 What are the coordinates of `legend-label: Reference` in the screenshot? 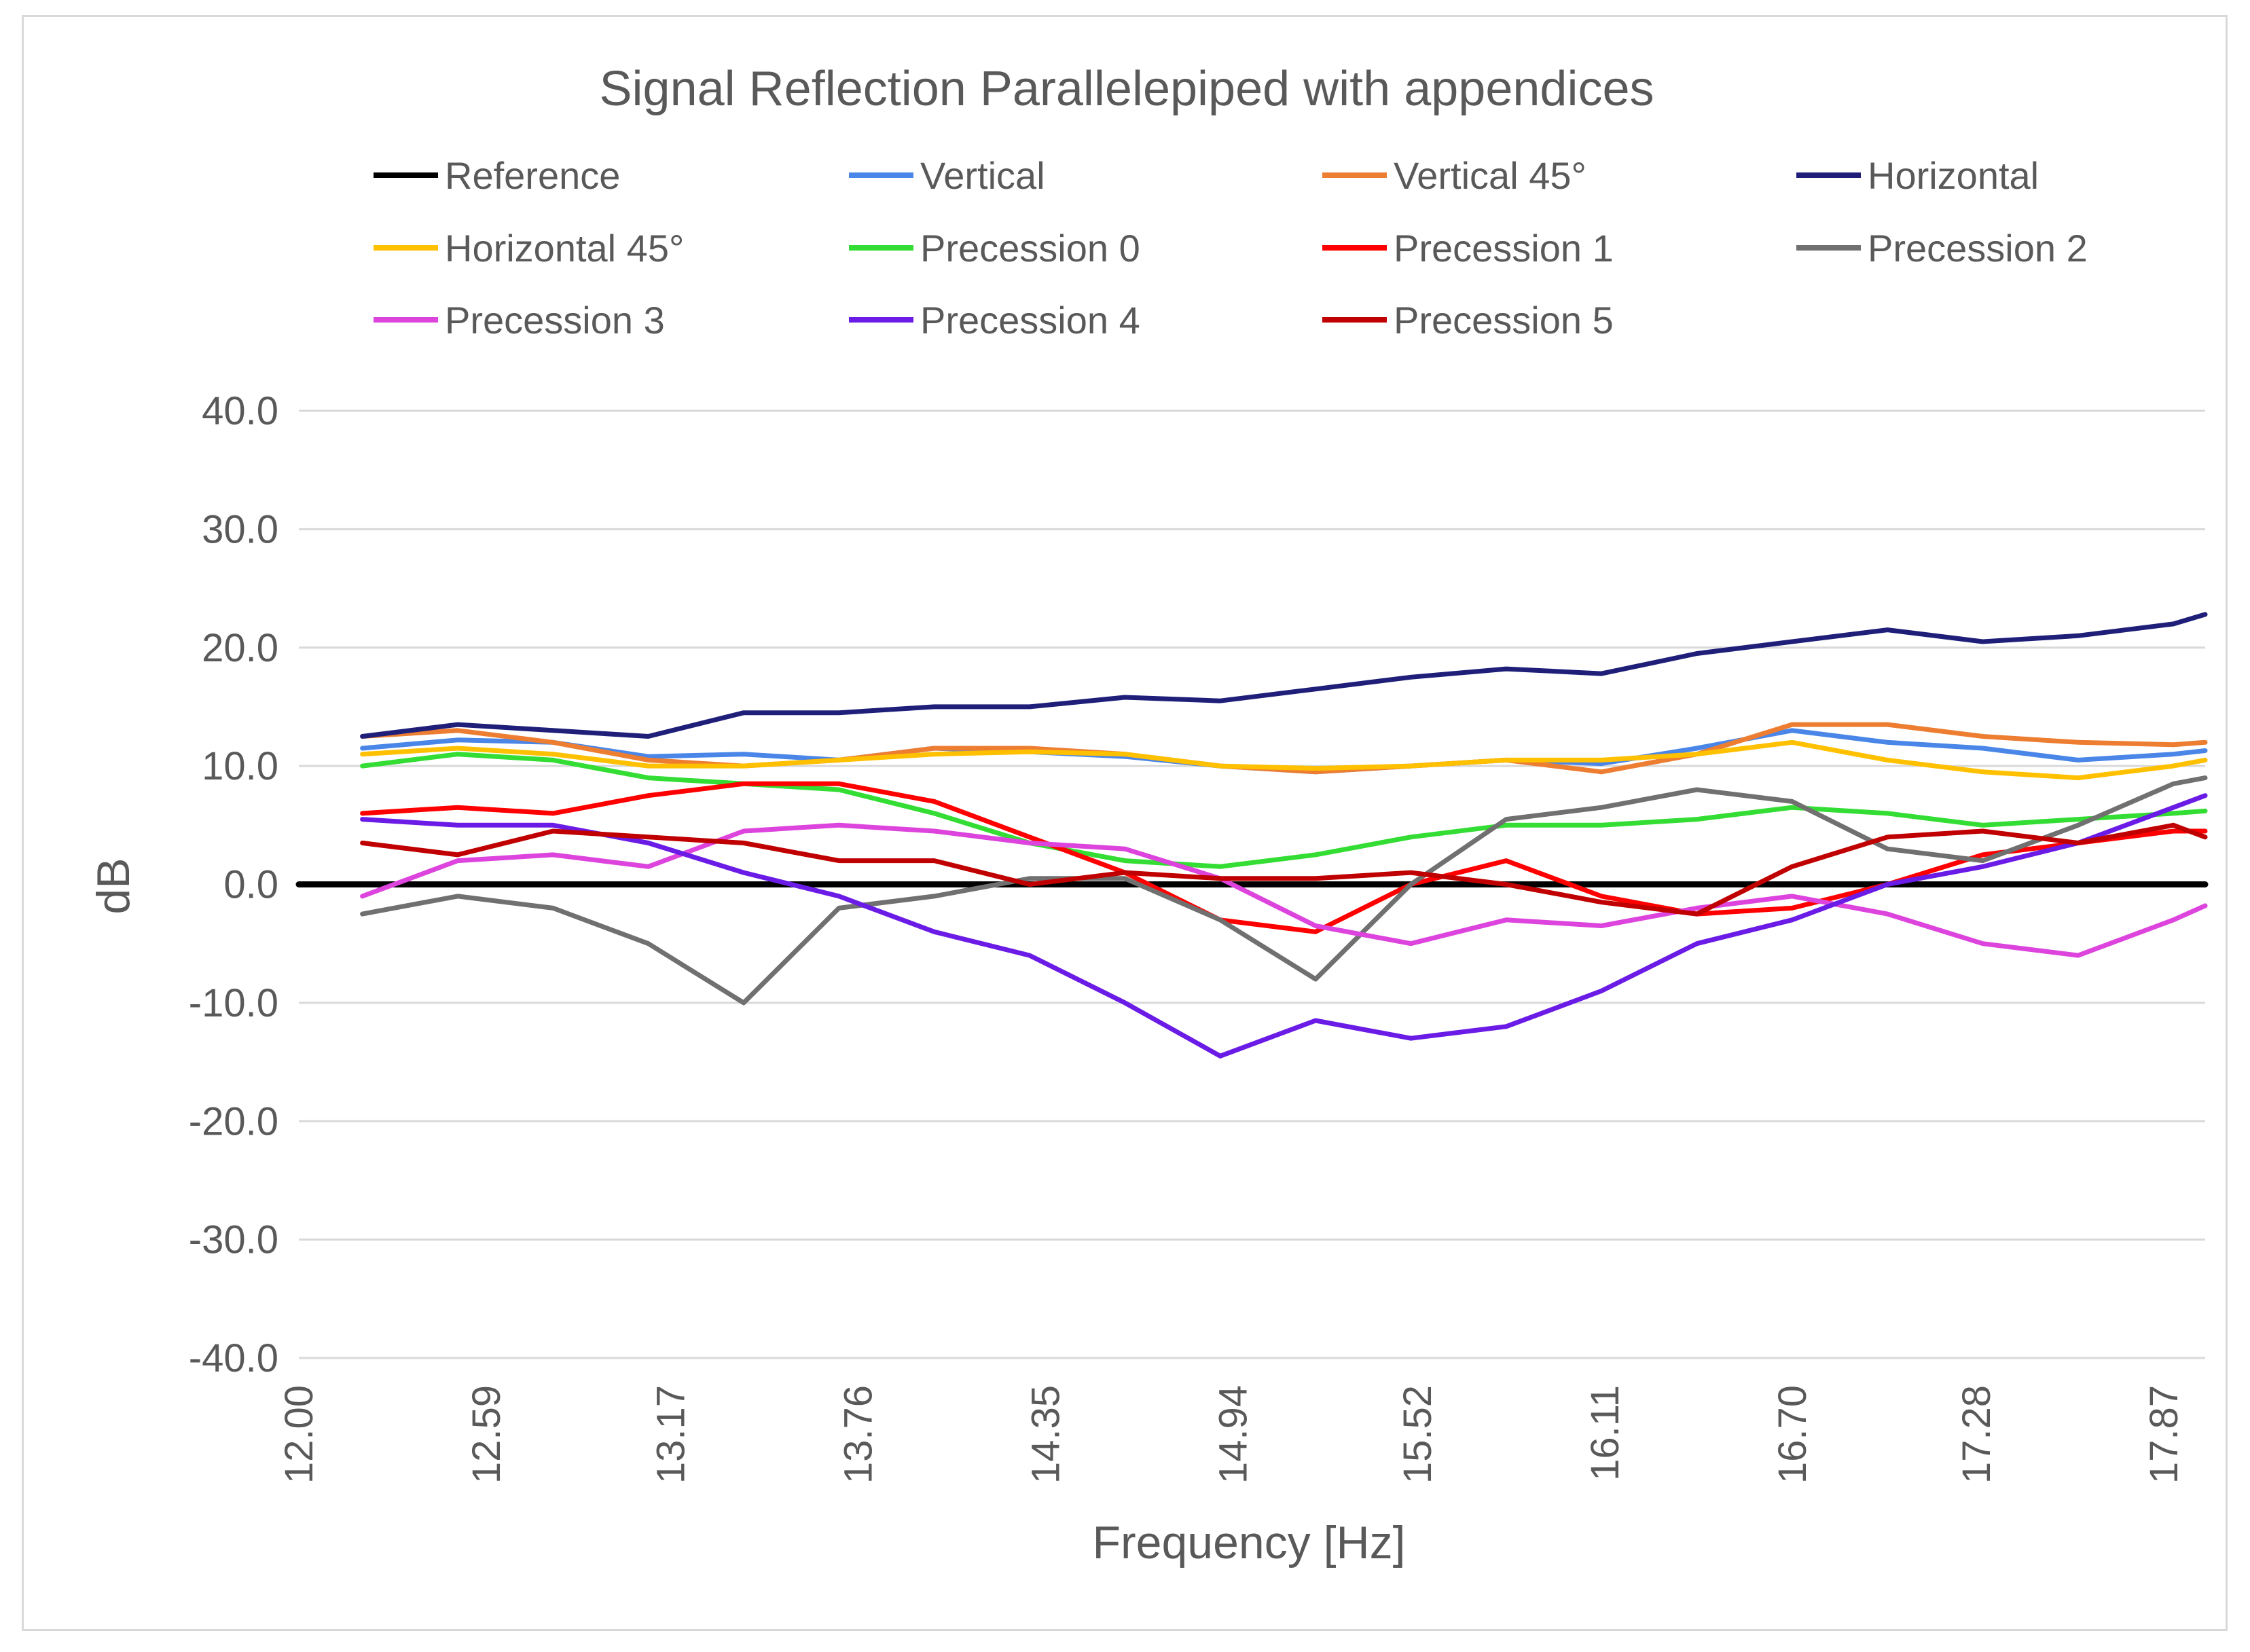 It's located at (532, 175).